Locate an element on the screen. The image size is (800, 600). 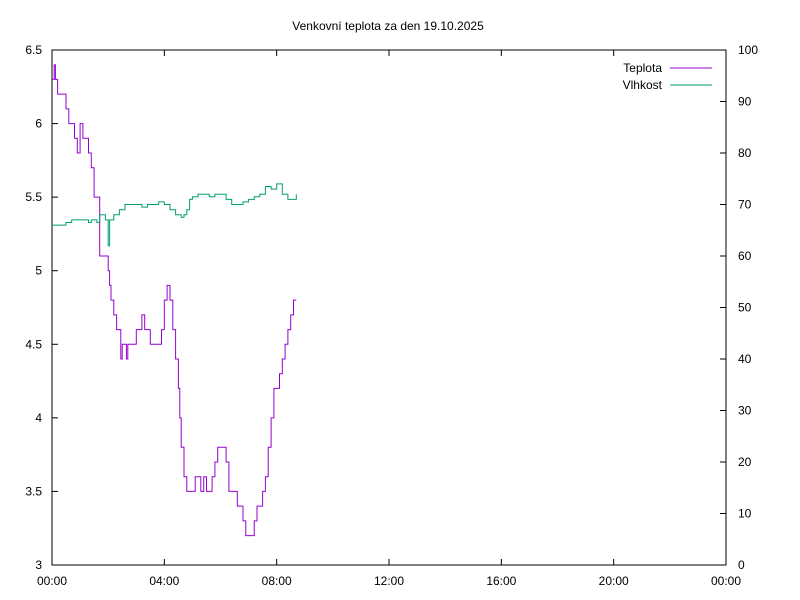
y-right-tick-label: 0 is located at coordinates (741, 565).